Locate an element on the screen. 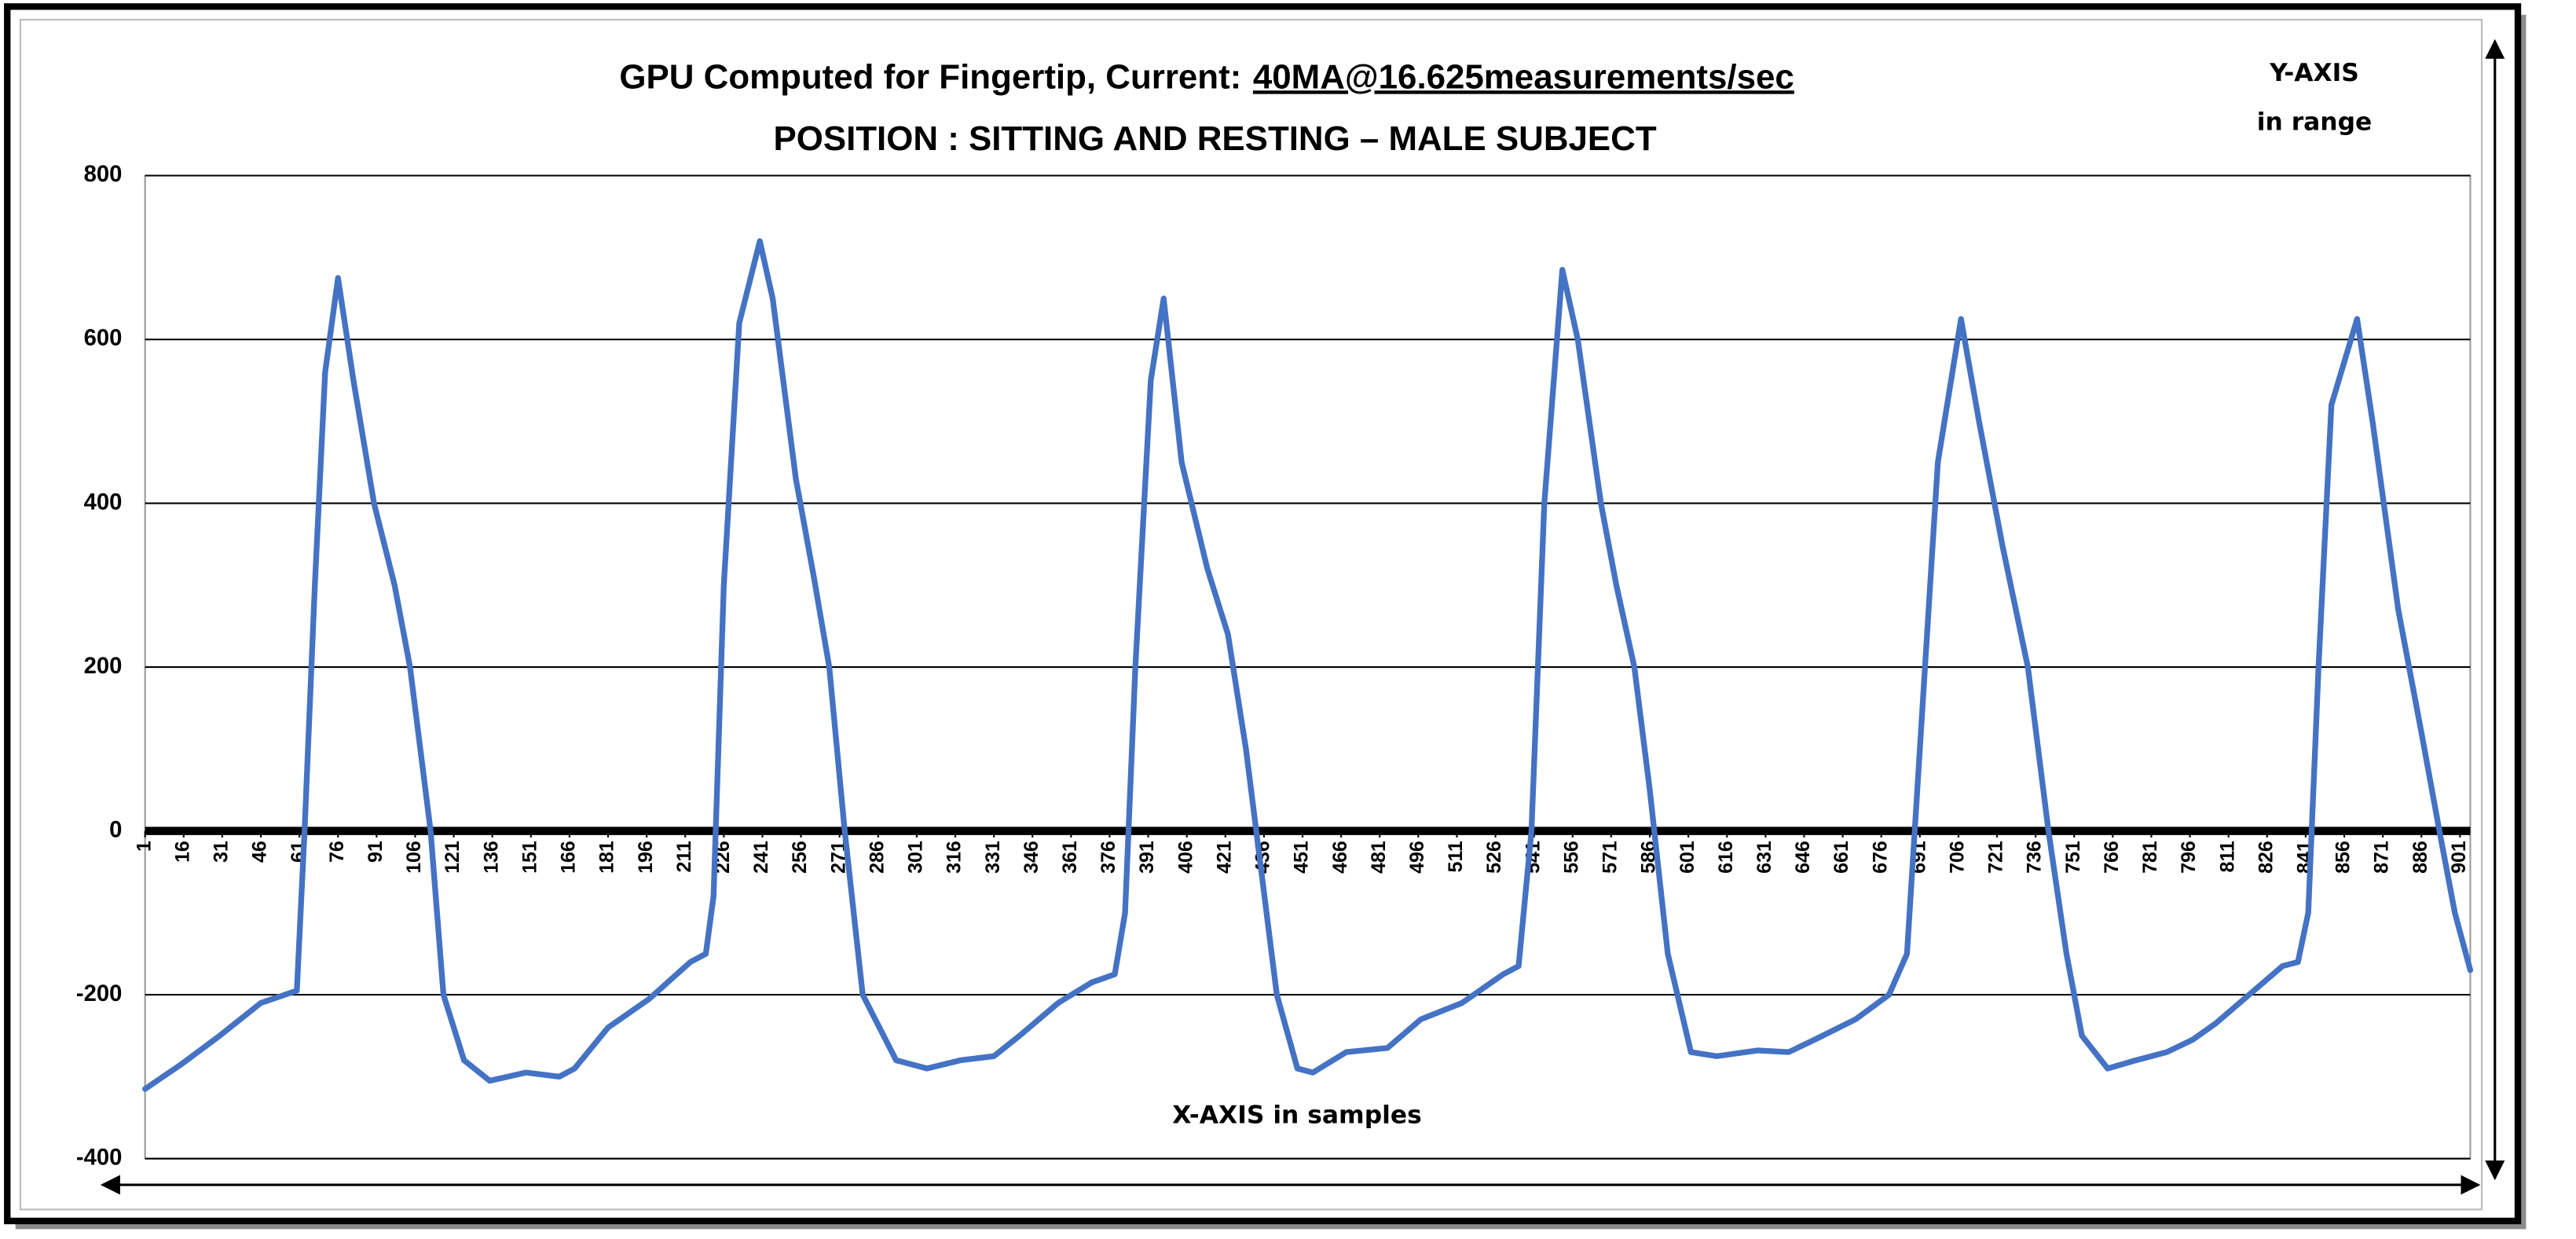  x-tick-label: 571 is located at coordinates (1610, 858).